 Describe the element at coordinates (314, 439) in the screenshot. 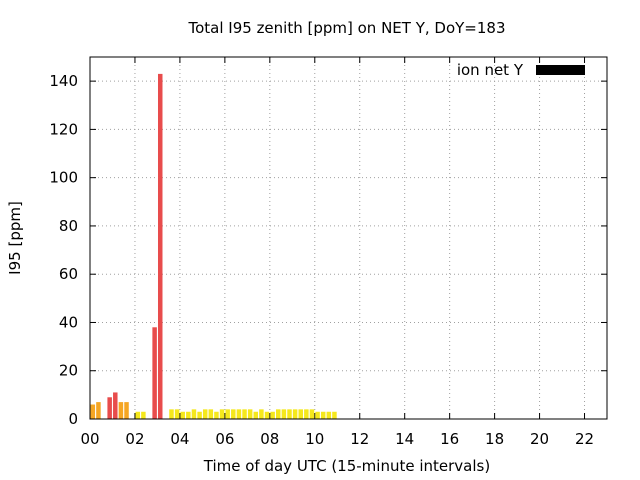

I see `x-tick-label: 10` at that location.